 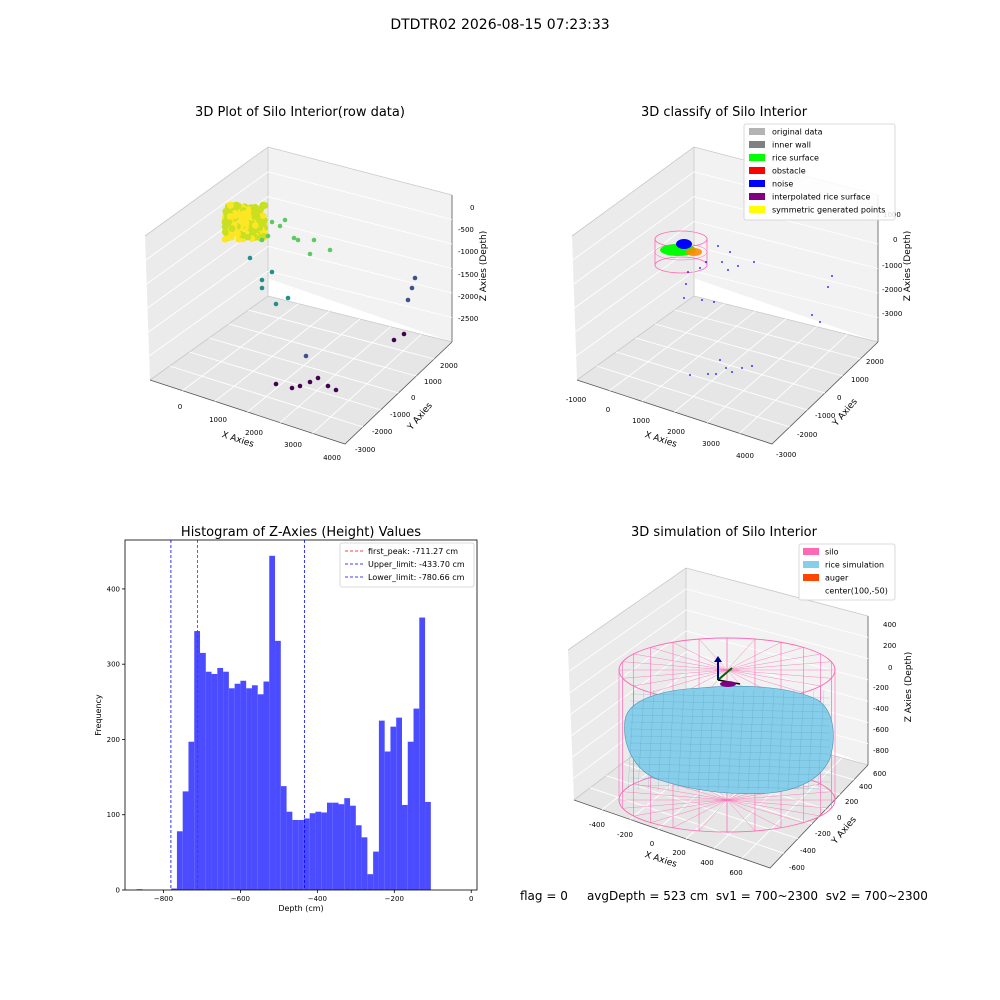 I want to click on plot2-ytick: 0, so click(x=839, y=398).